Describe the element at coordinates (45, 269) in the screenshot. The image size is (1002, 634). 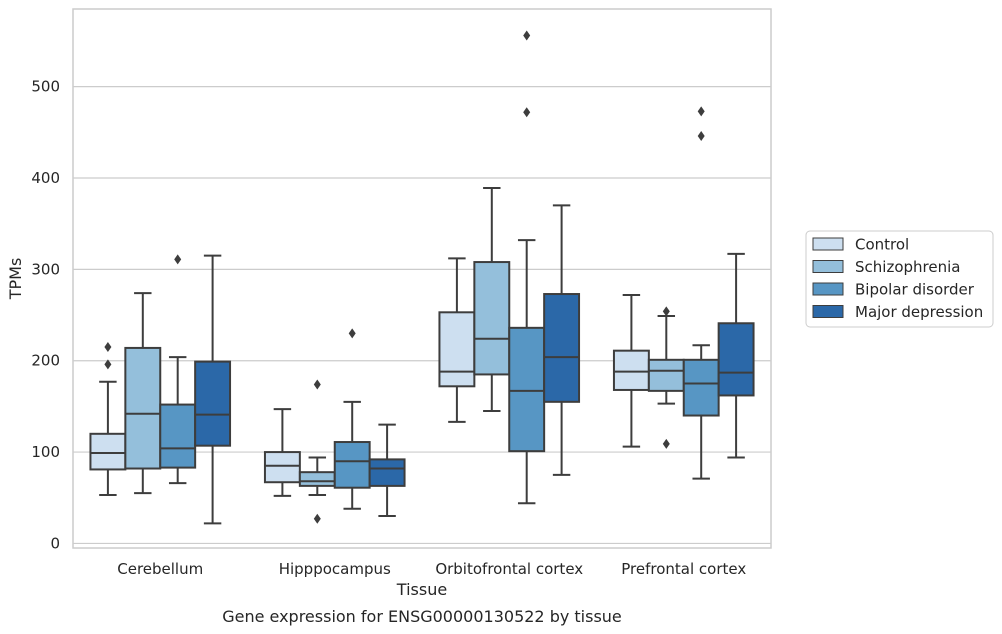
I see `y-tick-label: 300` at that location.